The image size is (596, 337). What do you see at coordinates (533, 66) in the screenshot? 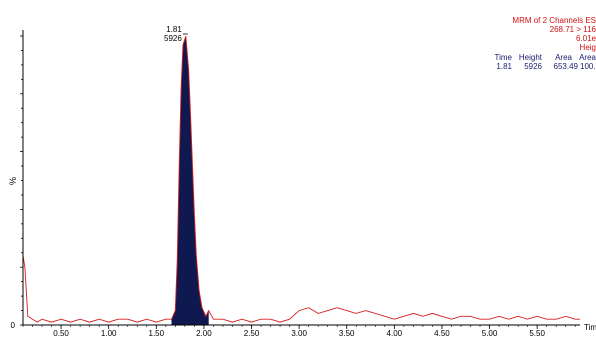
I see `peak-table-height: 5926` at bounding box center [533, 66].